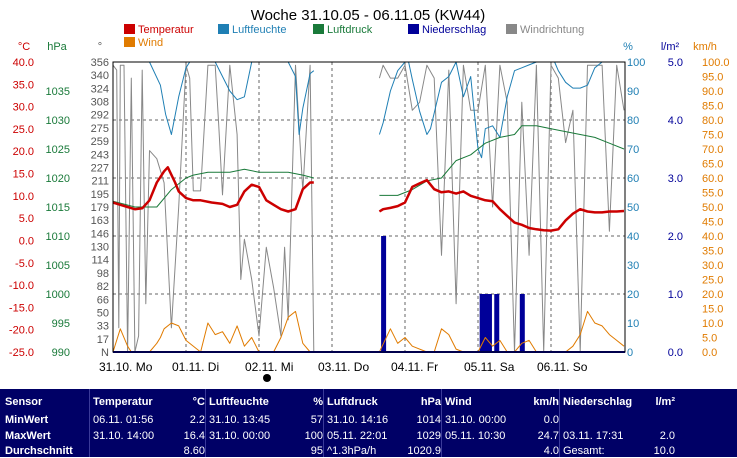  I want to click on tick-label-temp: 30.0, so click(23, 108).